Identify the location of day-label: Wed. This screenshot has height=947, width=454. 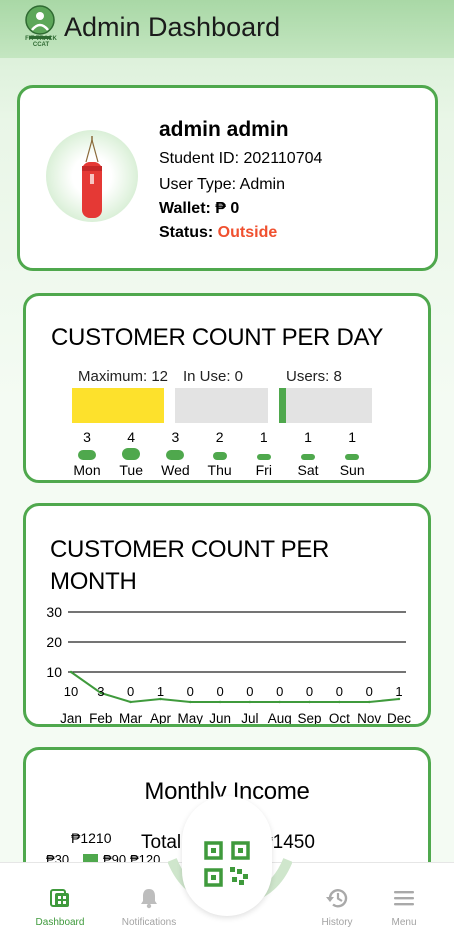
(175, 470).